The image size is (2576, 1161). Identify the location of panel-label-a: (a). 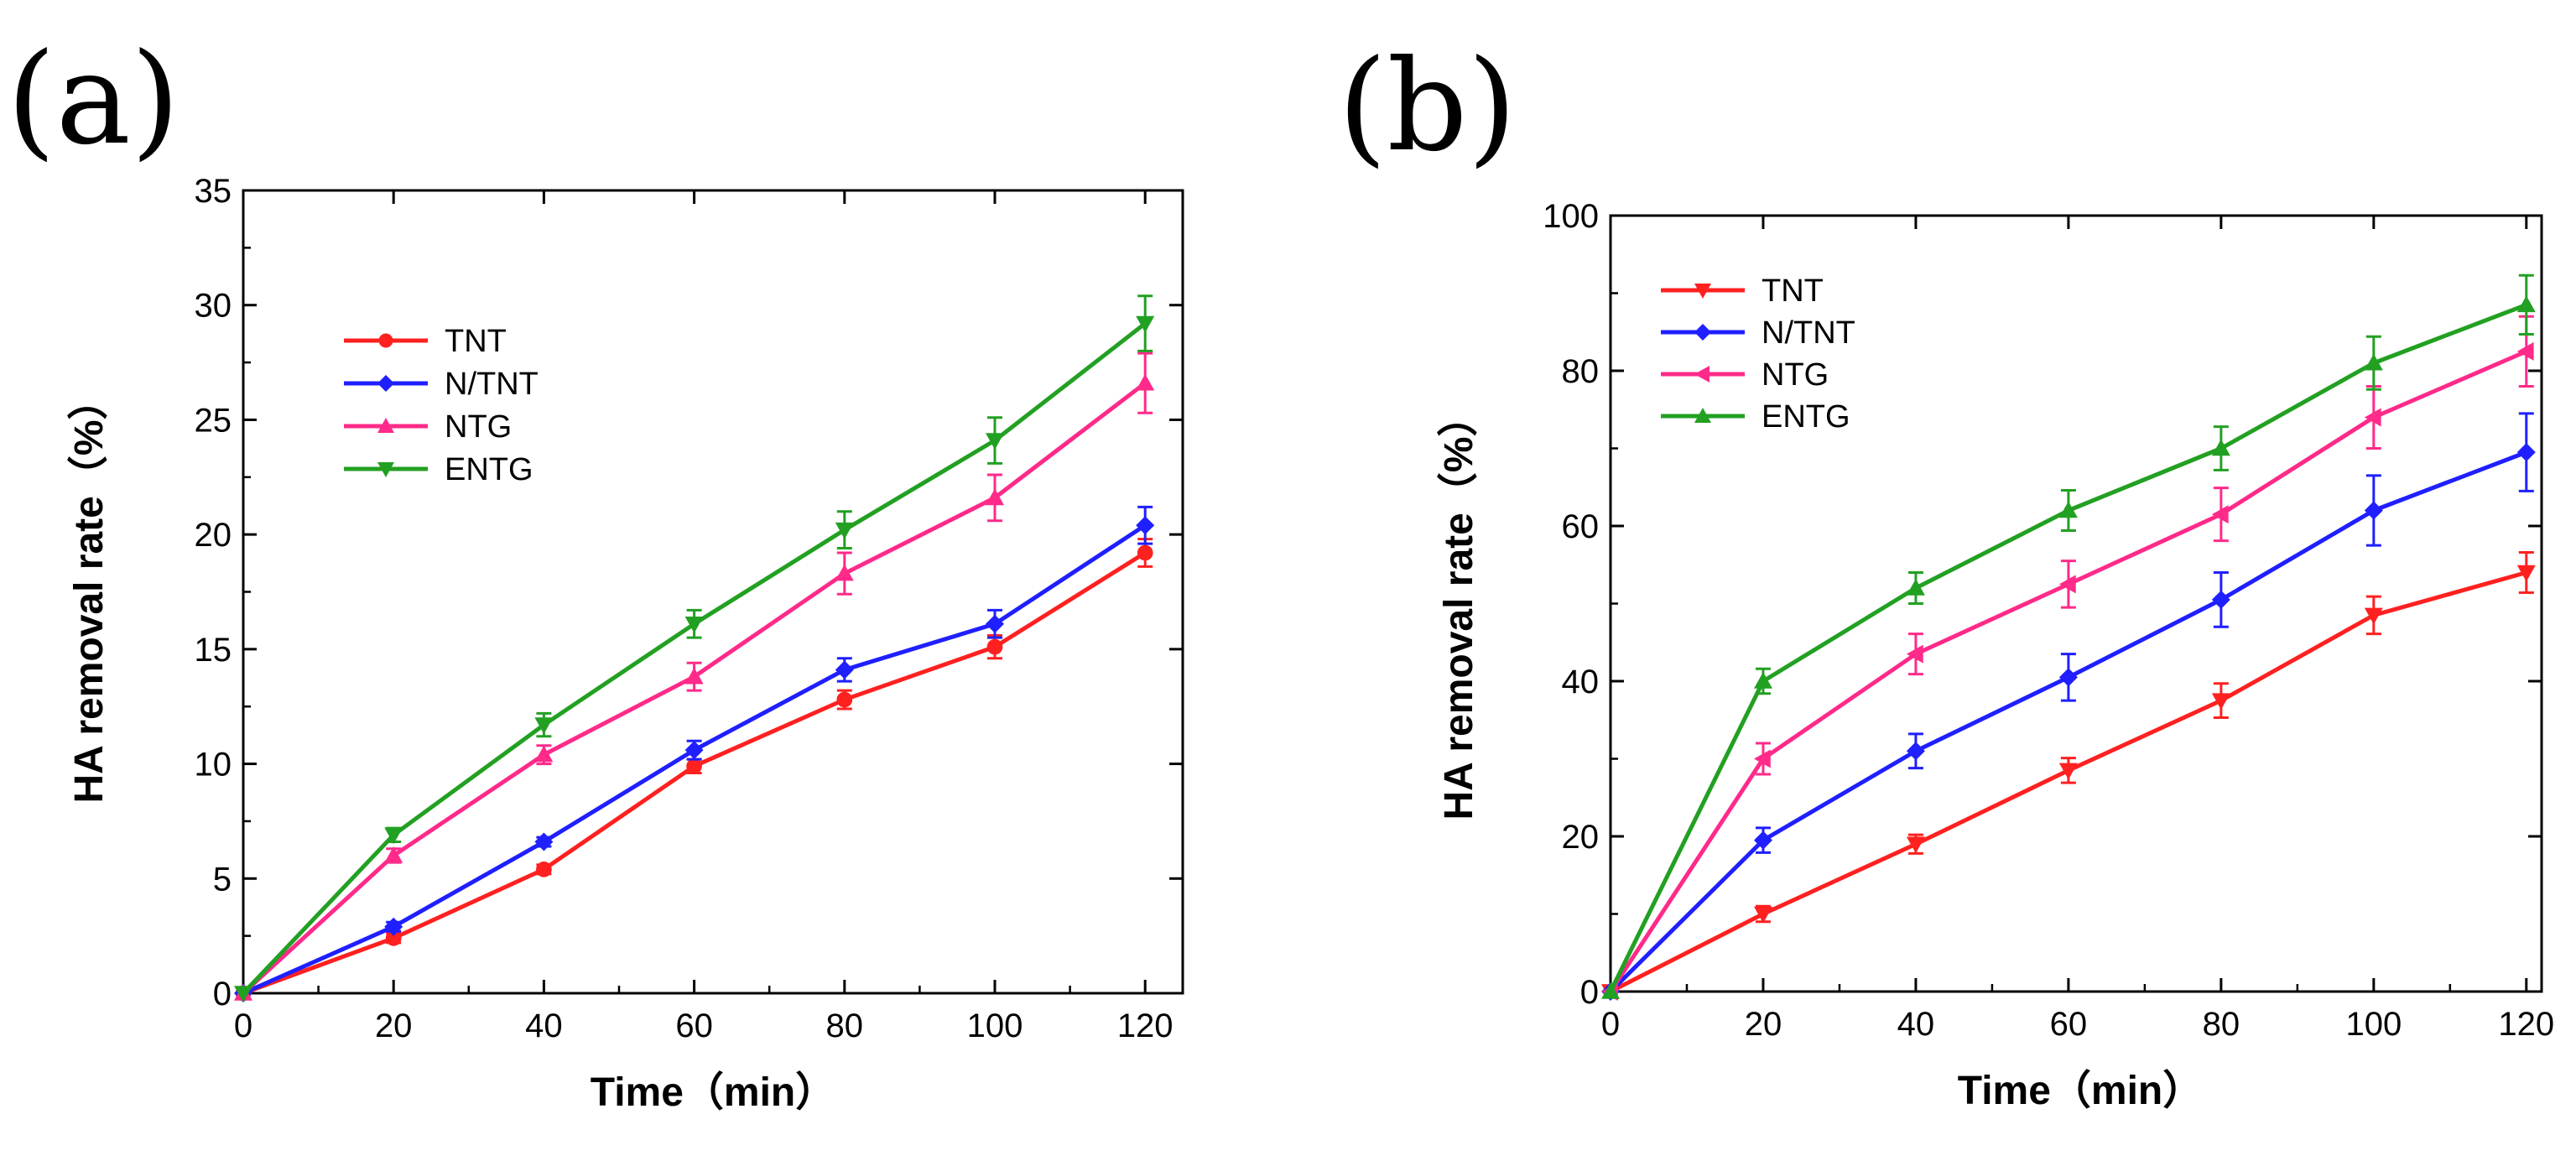
(93, 100).